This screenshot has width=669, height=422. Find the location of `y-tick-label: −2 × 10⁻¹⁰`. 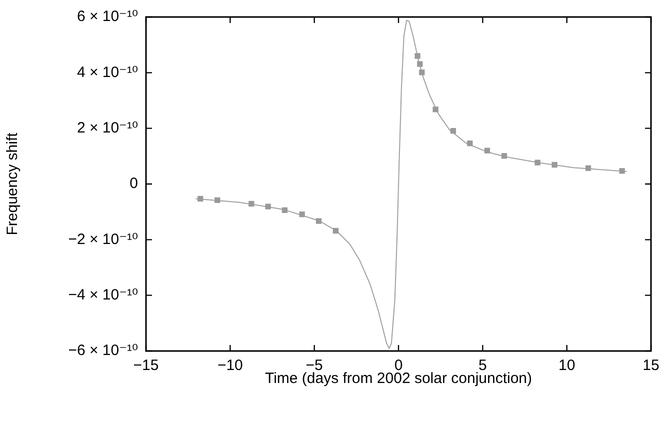

y-tick-label: −2 × 10⁻¹⁰ is located at coordinates (103, 239).